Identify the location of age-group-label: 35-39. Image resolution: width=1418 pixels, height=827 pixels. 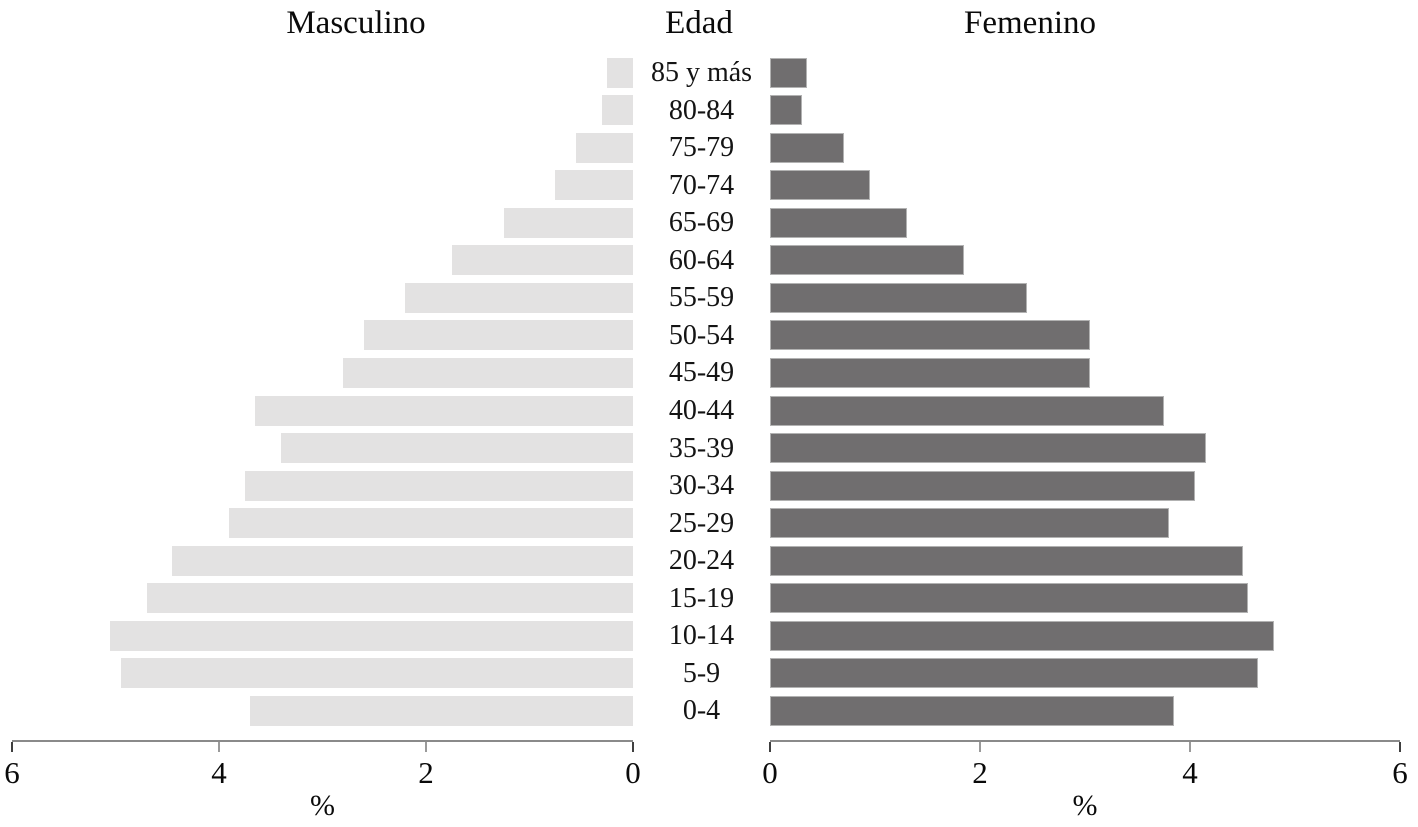
(701, 448).